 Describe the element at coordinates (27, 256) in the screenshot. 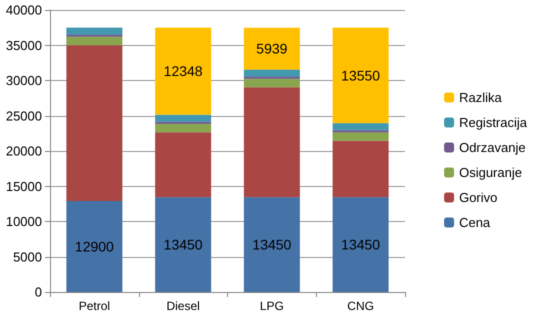

I see `y-tick-label: 5000` at that location.